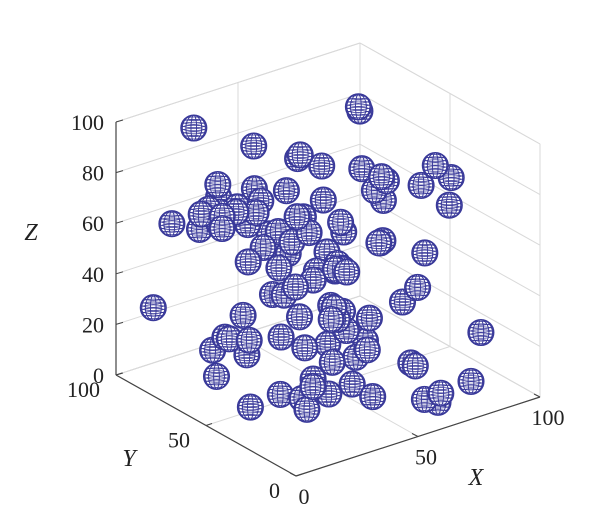 This screenshot has height=518, width=600. I want to click on z-tick-label: 60, so click(93, 223).